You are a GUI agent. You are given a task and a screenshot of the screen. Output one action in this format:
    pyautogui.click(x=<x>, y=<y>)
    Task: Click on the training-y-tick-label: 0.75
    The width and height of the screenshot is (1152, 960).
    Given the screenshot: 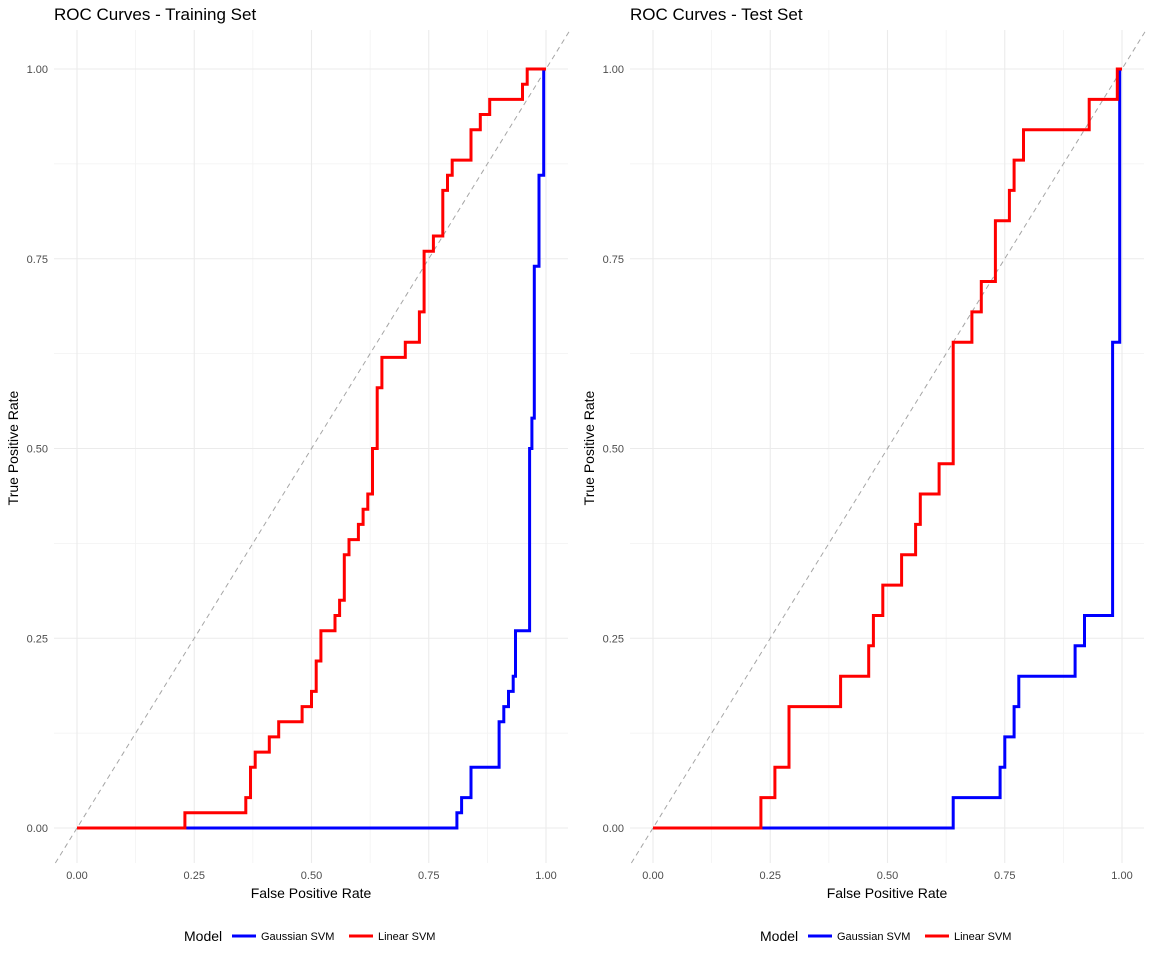 What is the action you would take?
    pyautogui.click(x=37, y=260)
    